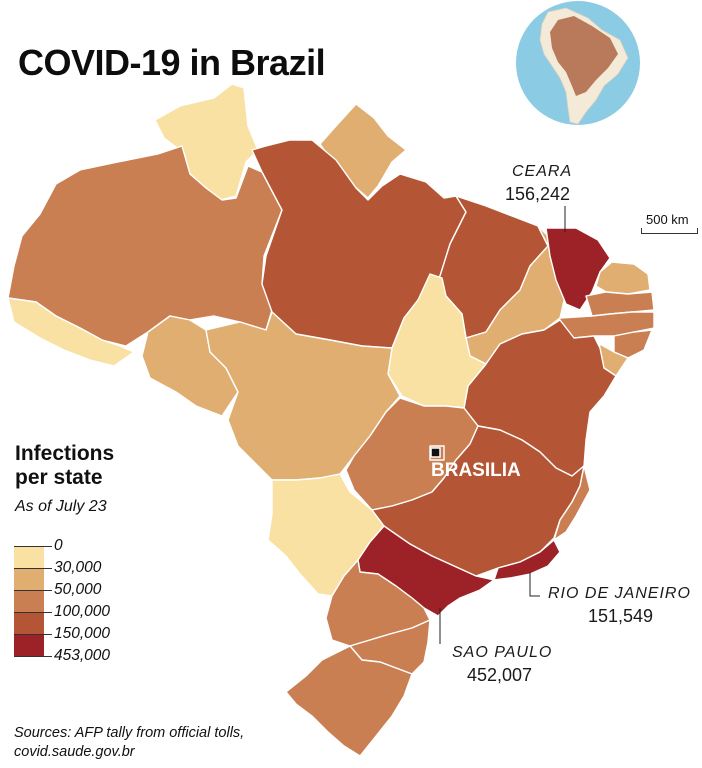 The image size is (702, 768). Describe the element at coordinates (61, 506) in the screenshot. I see `legend-subtitle: As of July 23` at that location.